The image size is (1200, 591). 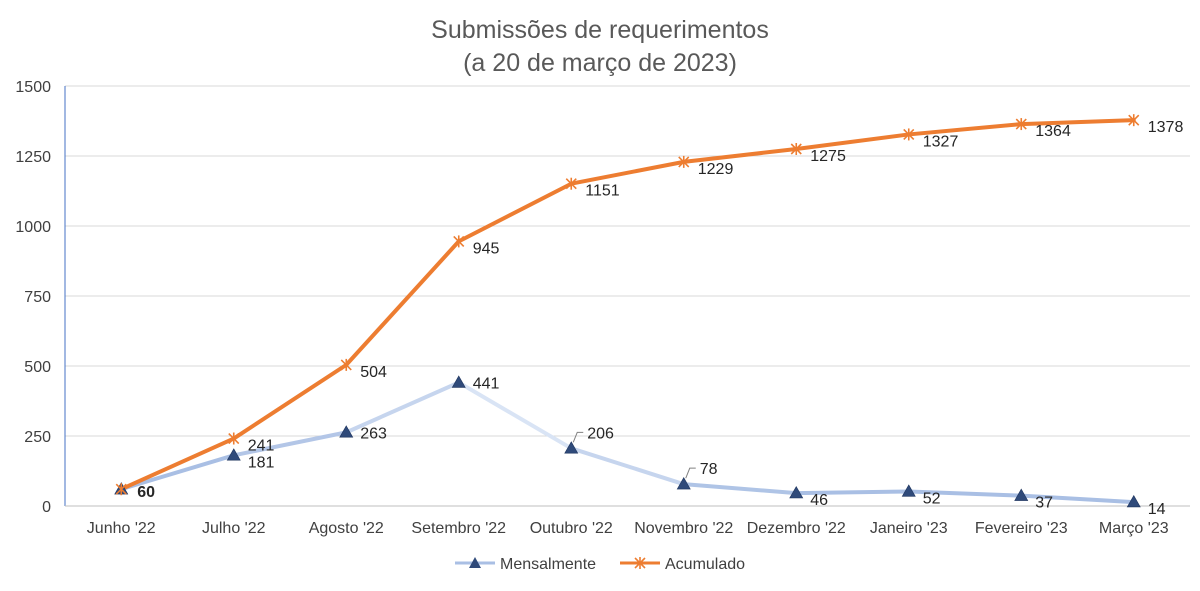 What do you see at coordinates (1053, 131) in the screenshot?
I see `data-label-acumulado: 1364` at bounding box center [1053, 131].